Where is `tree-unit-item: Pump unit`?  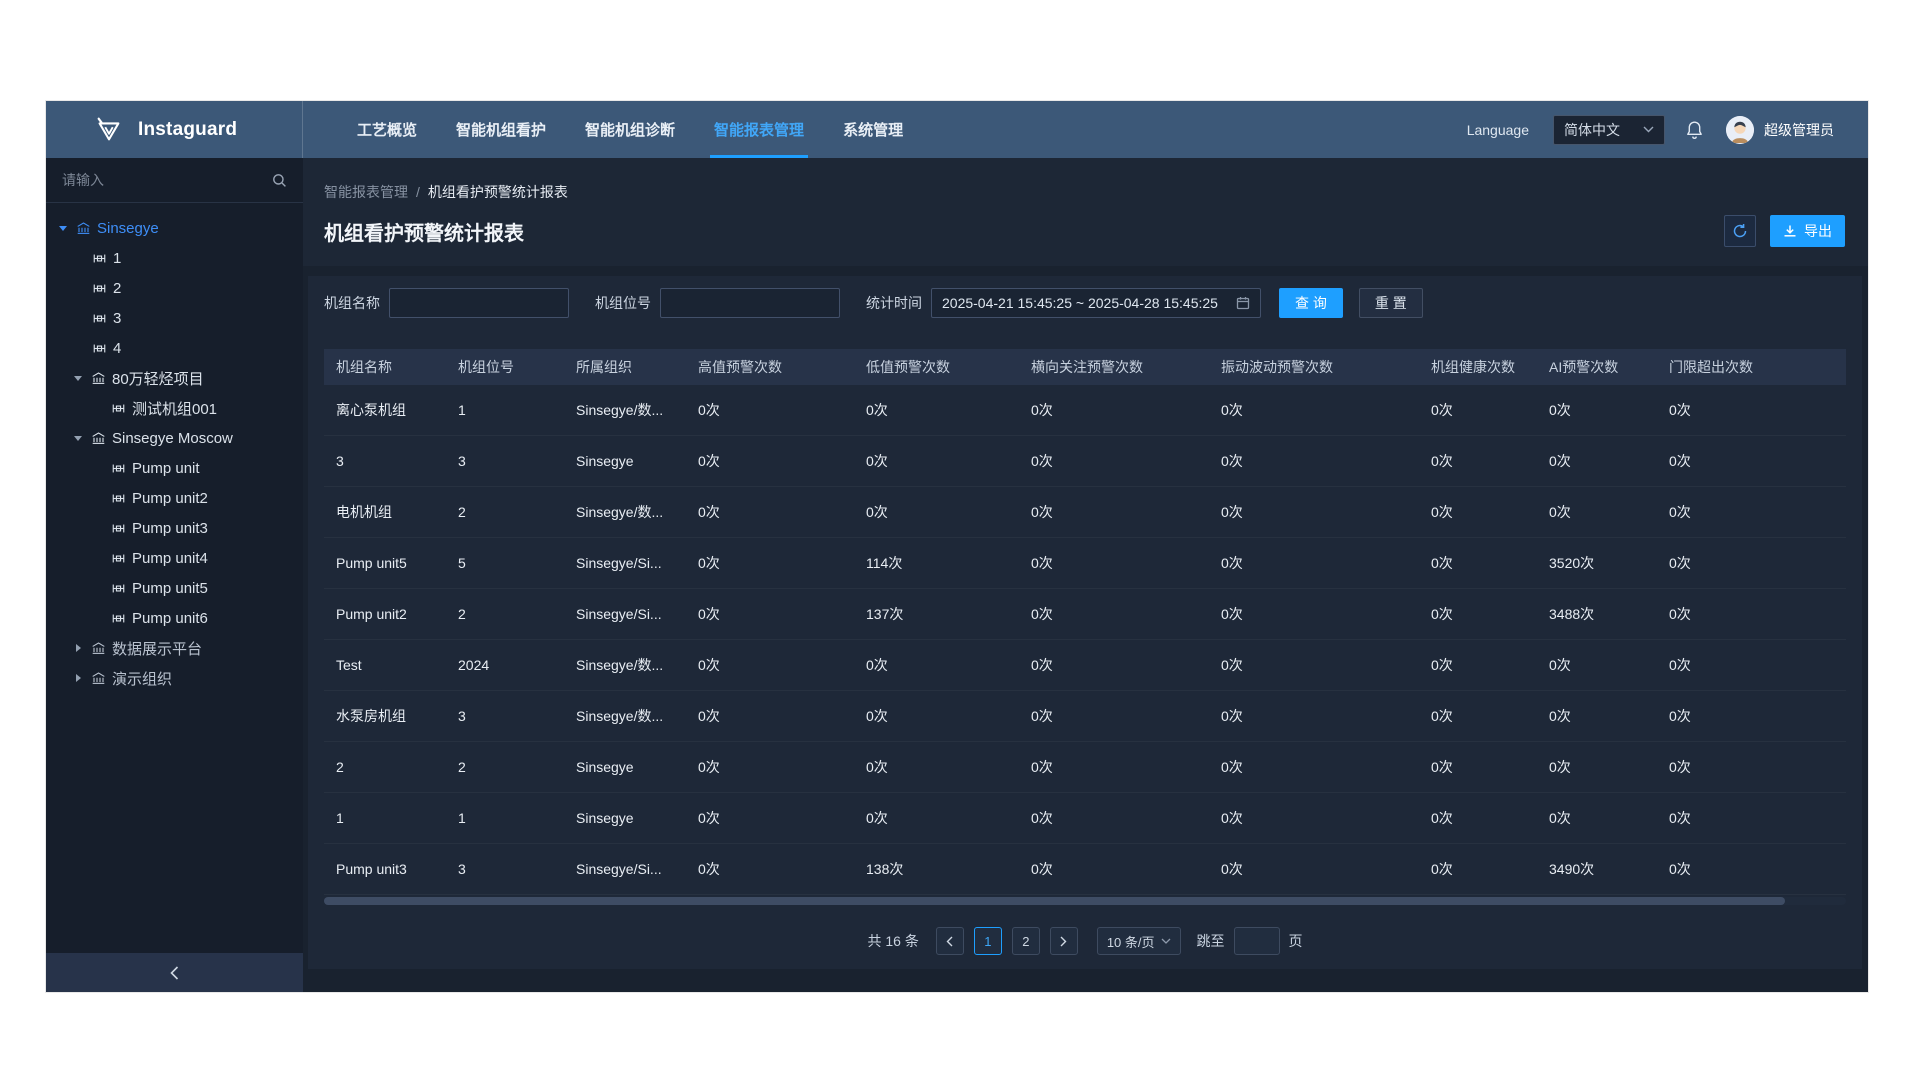
tree-unit-item: Pump unit is located at coordinates (174, 468).